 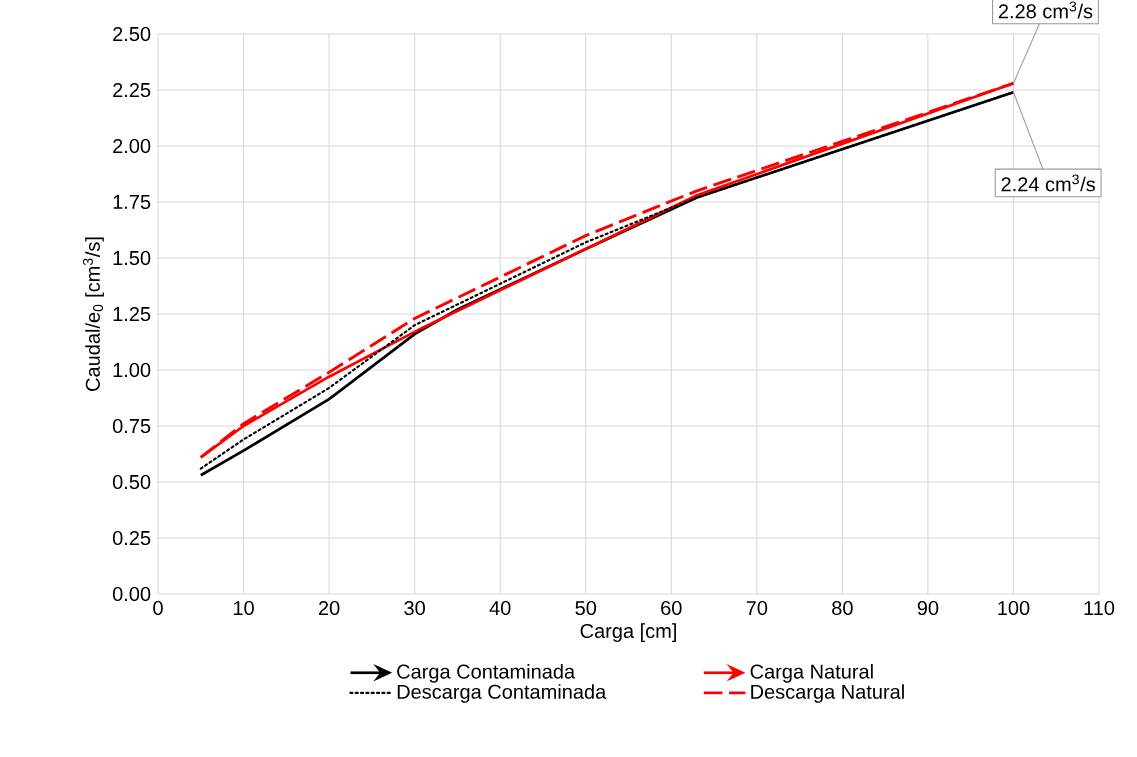 What do you see at coordinates (811, 673) in the screenshot?
I see `legend-label: Carga Natural` at bounding box center [811, 673].